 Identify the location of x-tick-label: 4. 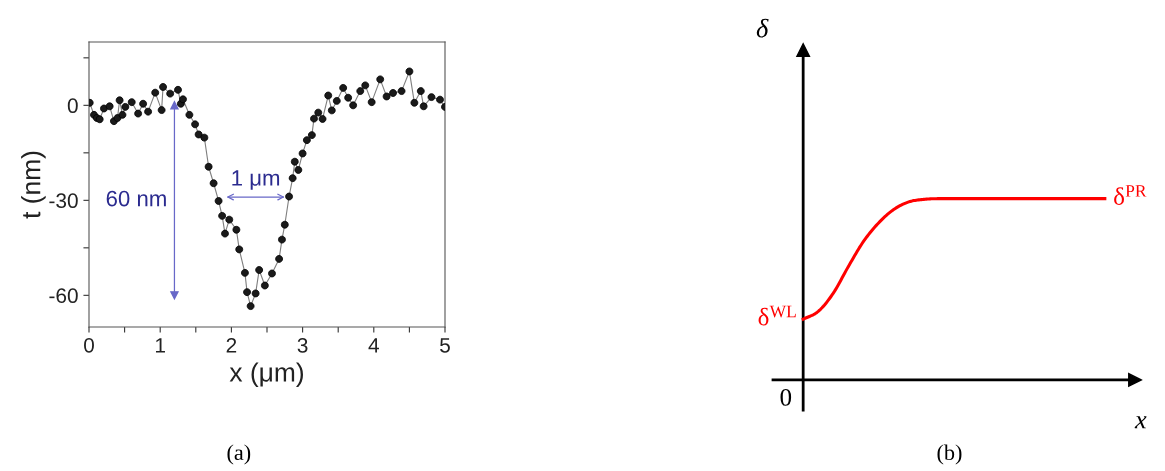
(373, 345).